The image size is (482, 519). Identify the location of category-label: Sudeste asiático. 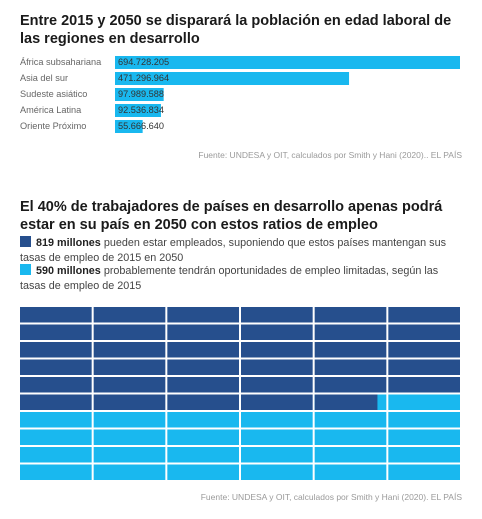
(53, 94).